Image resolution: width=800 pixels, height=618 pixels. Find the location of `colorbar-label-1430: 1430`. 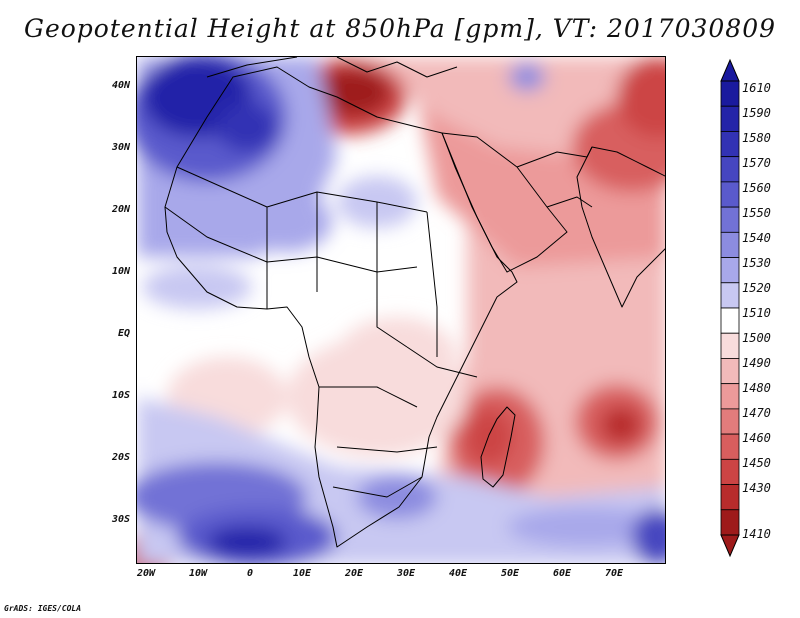

colorbar-label-1430: 1430 is located at coordinates (756, 488).